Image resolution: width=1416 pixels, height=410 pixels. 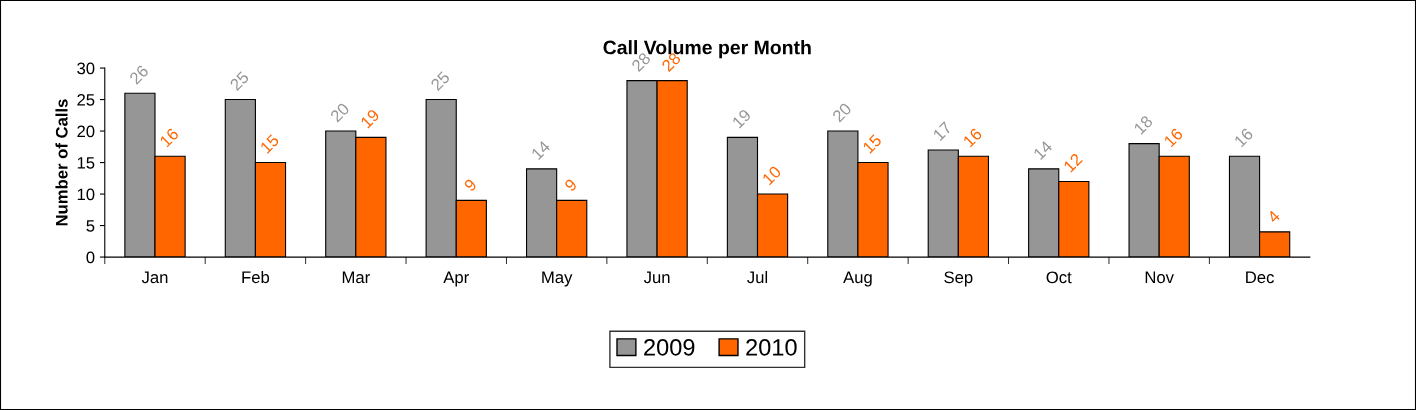 What do you see at coordinates (958, 279) in the screenshot?
I see `x-tick-label: Sep` at bounding box center [958, 279].